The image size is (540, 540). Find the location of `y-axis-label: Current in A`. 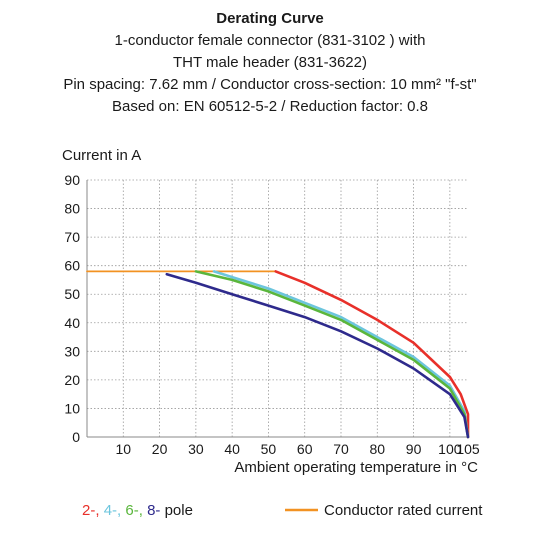

y-axis-label: Current in A is located at coordinates (101, 155).